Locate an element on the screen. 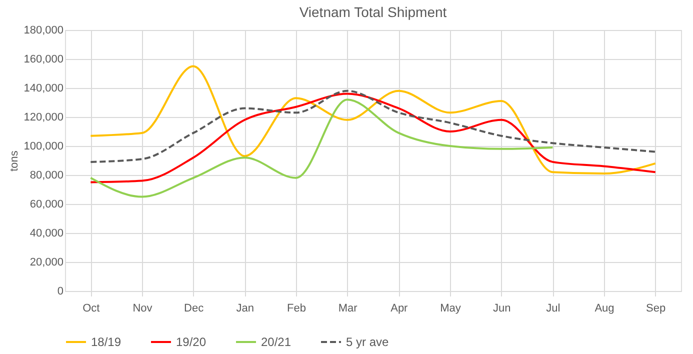  x-tick-label: Sep is located at coordinates (656, 308).